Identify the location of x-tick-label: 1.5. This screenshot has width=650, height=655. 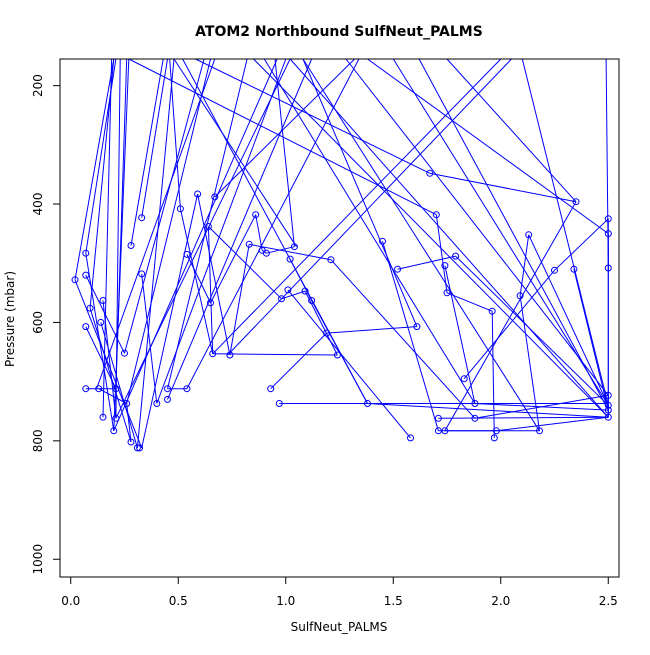
(393, 601).